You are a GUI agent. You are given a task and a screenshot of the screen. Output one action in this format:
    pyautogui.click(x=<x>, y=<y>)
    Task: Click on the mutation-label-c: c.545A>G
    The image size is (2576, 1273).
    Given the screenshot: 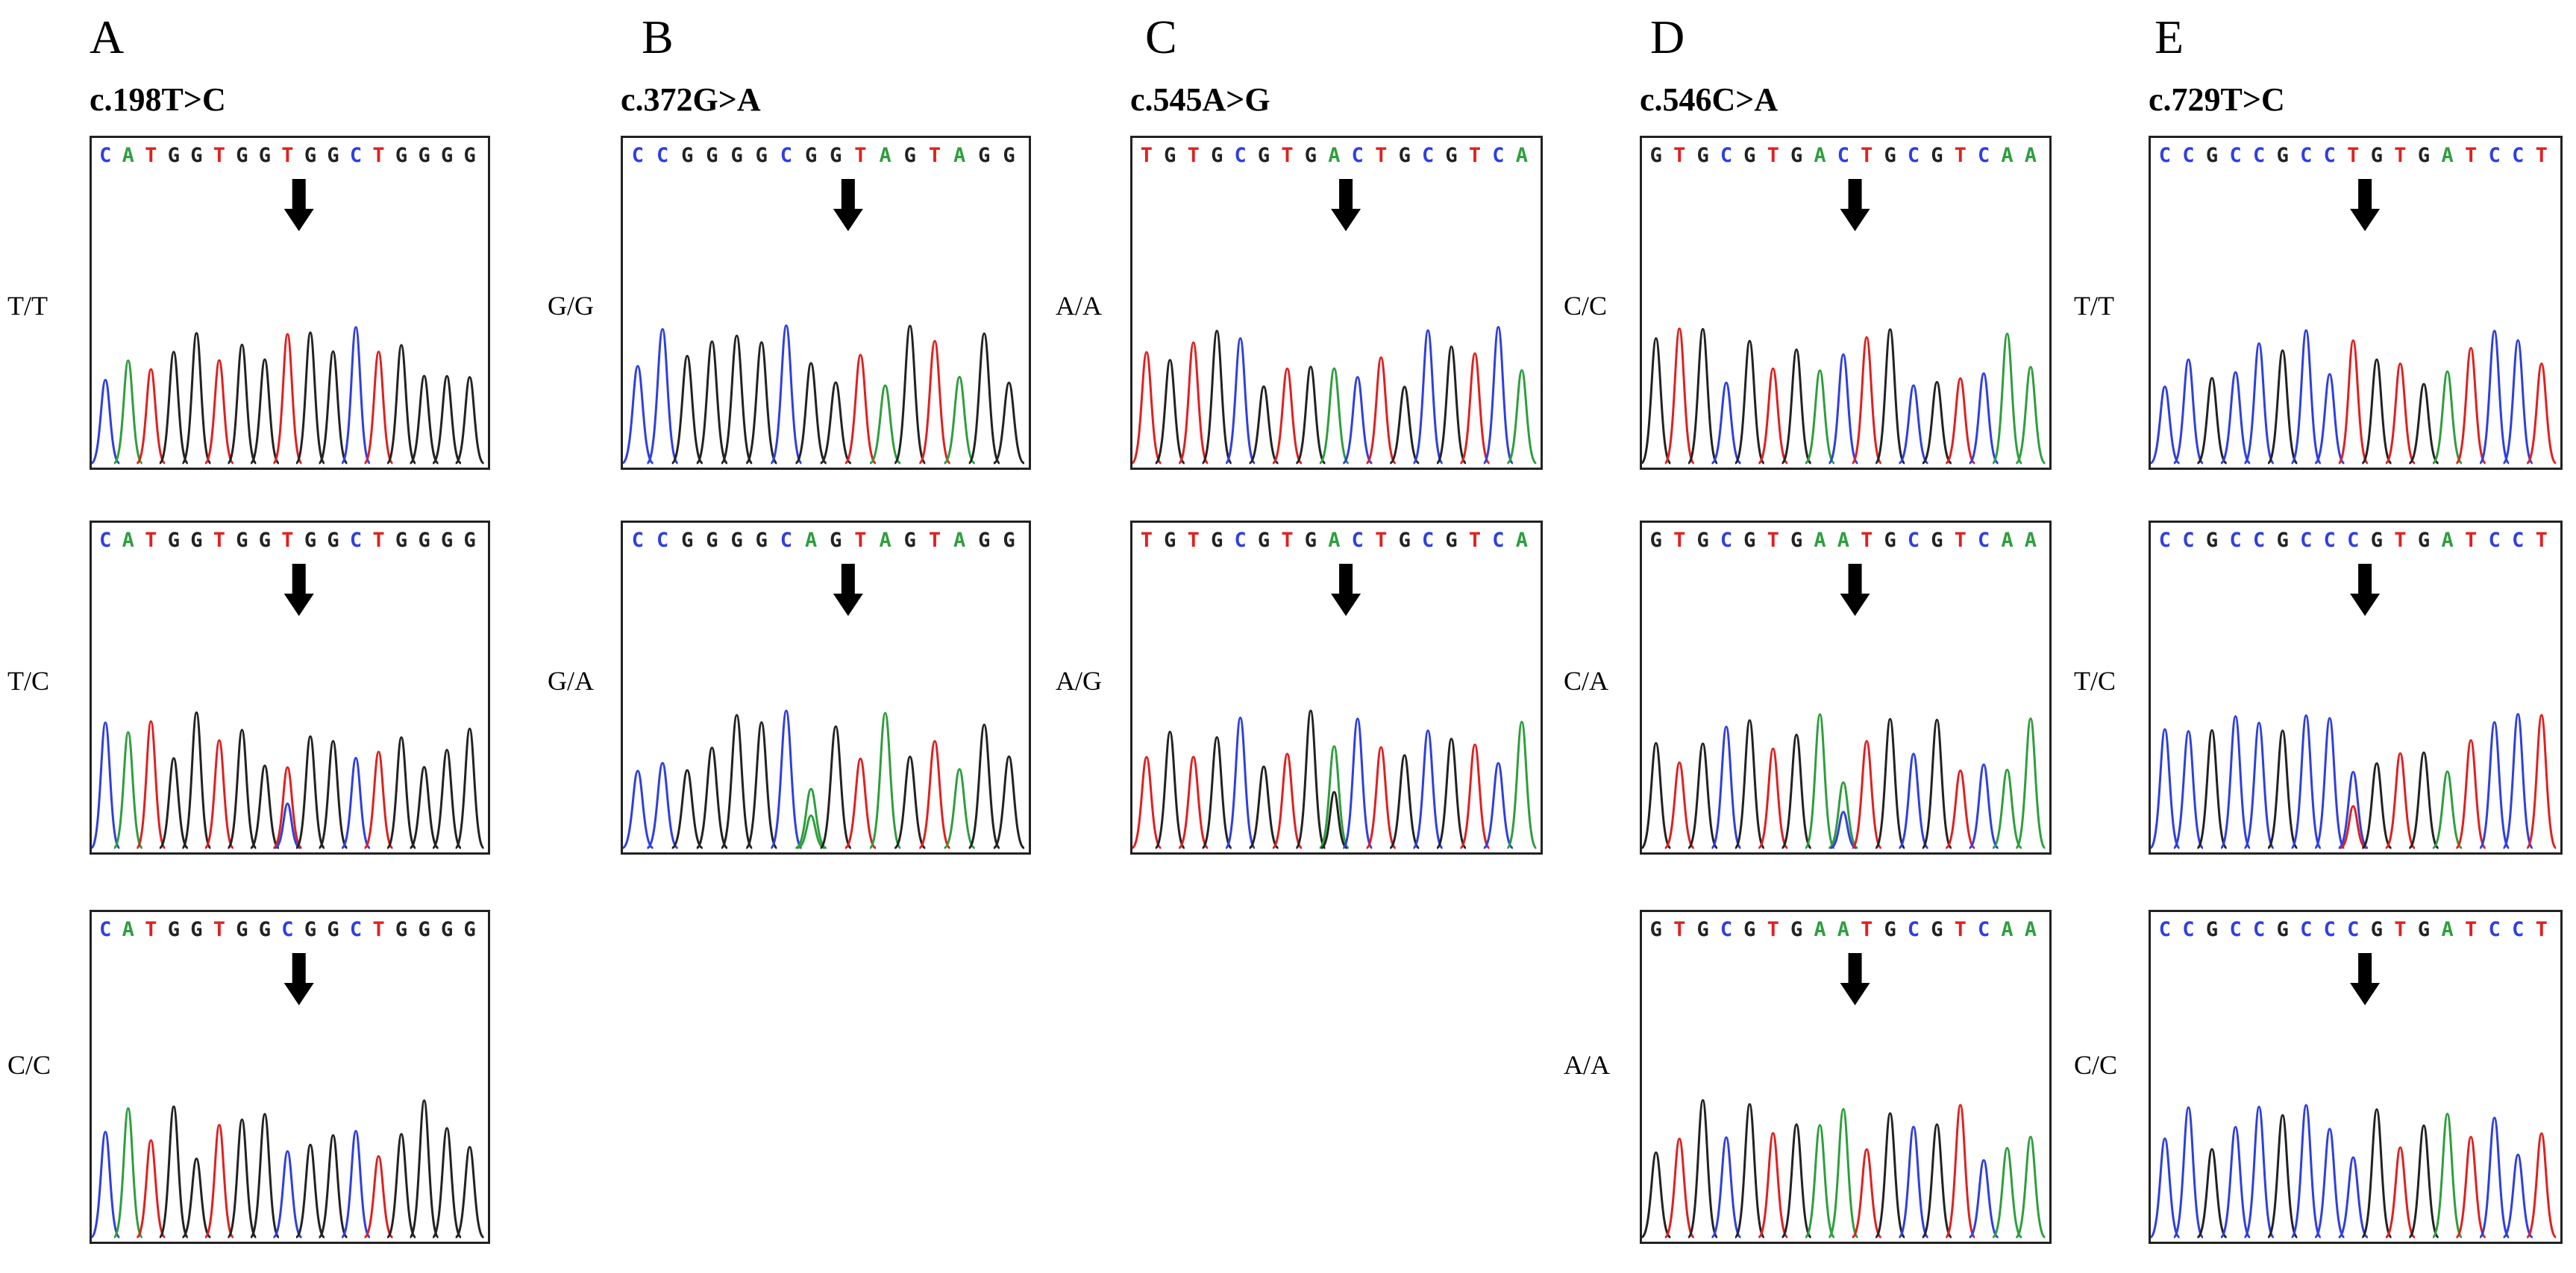 What is the action you would take?
    pyautogui.click(x=1200, y=99)
    